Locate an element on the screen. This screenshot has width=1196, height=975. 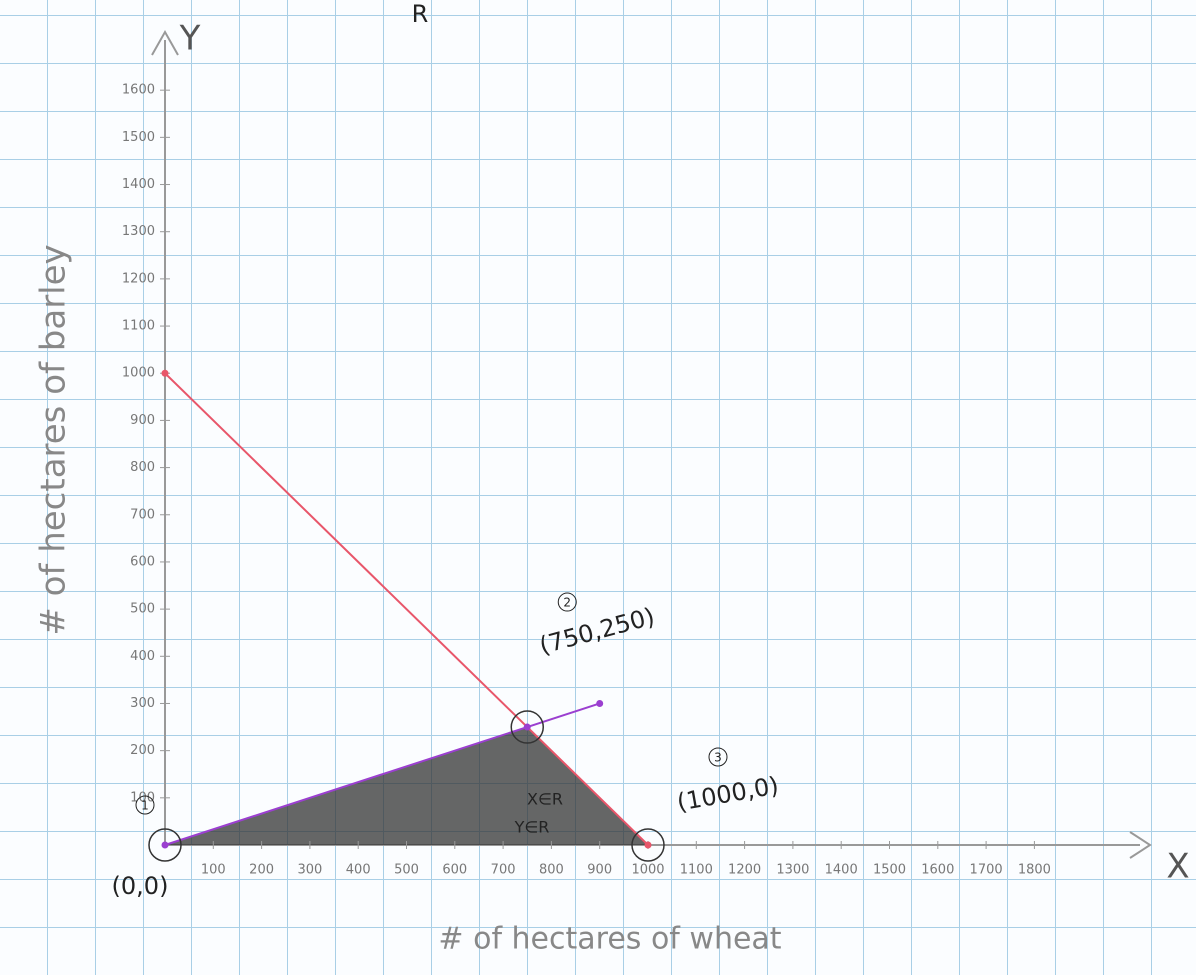
y-tick-label: 1000 is located at coordinates (138, 373).